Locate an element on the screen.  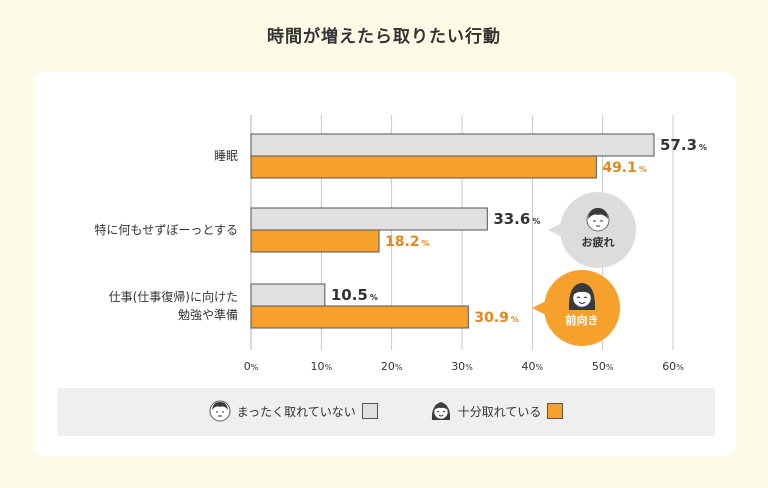
legend: まったく取れていない 十分取れている is located at coordinates (386, 412).